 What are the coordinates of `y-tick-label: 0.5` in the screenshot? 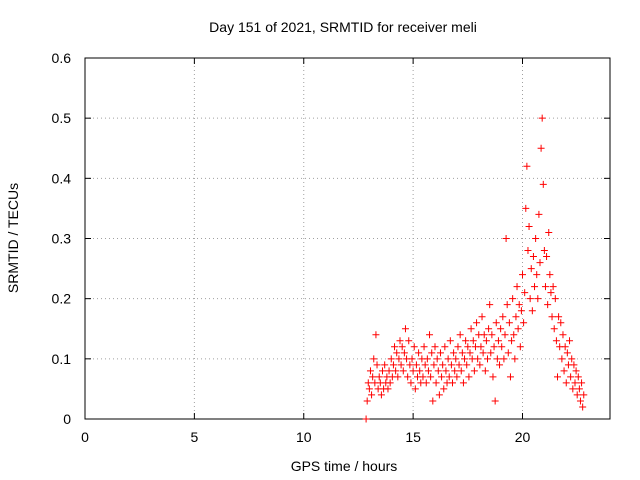 It's located at (62, 118).